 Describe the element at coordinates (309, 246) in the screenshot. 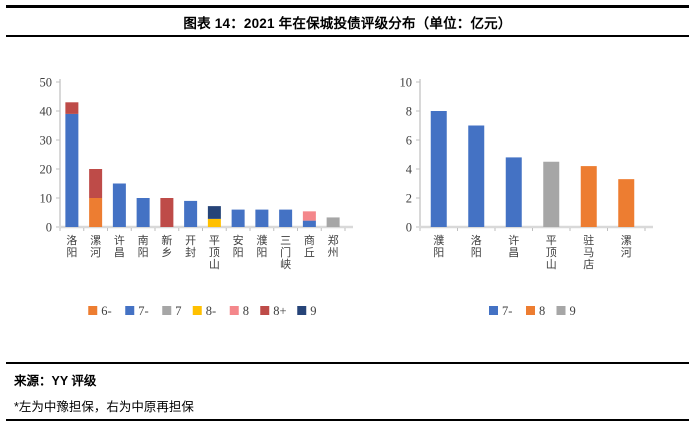

I see `category-label: 商丘` at that location.